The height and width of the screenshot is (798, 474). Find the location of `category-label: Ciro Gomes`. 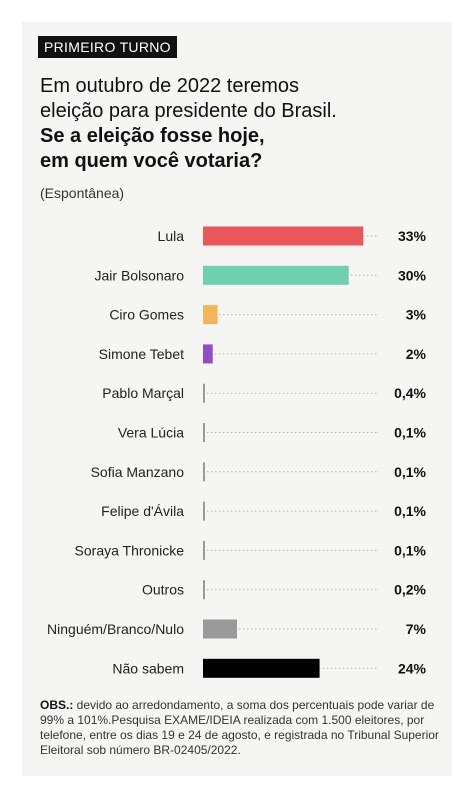

category-label: Ciro Gomes is located at coordinates (146, 315).